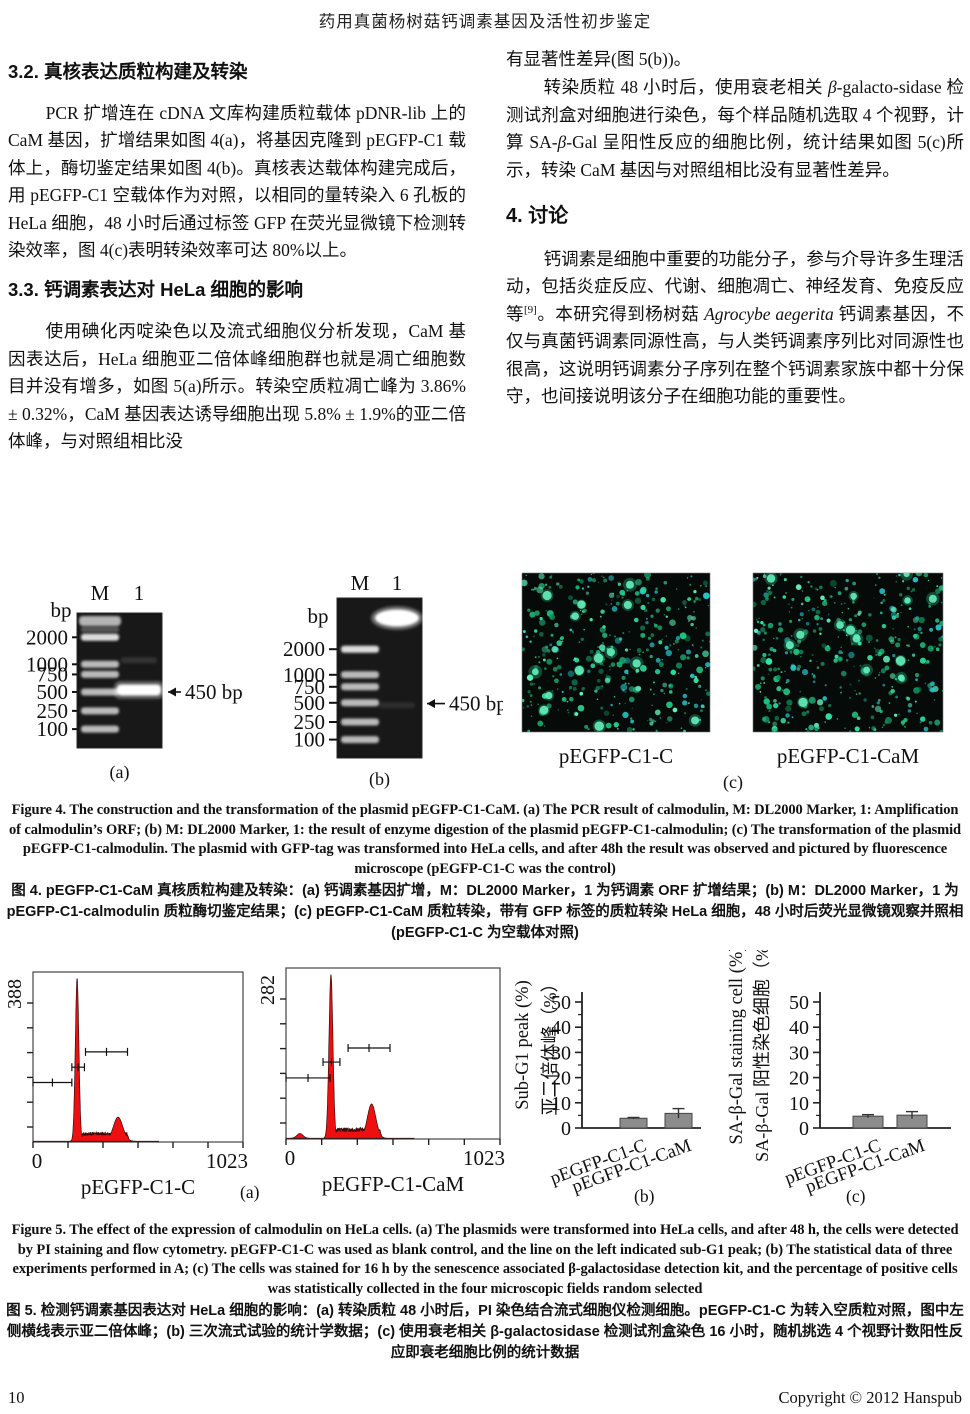  Describe the element at coordinates (523, 1044) in the screenshot. I see `svg-text: Sub-G1 peak (%)` at that location.